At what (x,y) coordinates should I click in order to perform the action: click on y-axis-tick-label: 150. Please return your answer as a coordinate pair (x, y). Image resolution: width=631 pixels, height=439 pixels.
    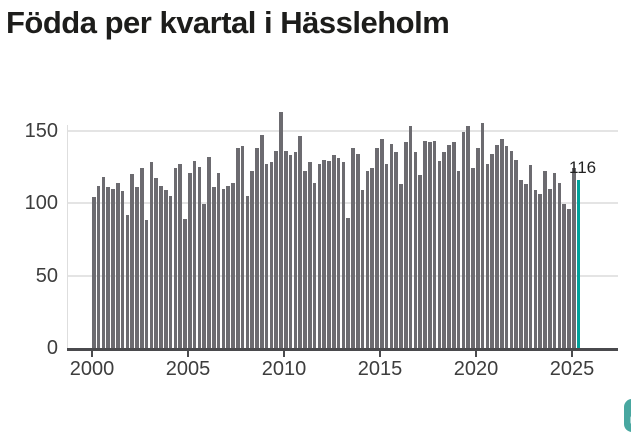
    Looking at the image, I should click on (41, 130).